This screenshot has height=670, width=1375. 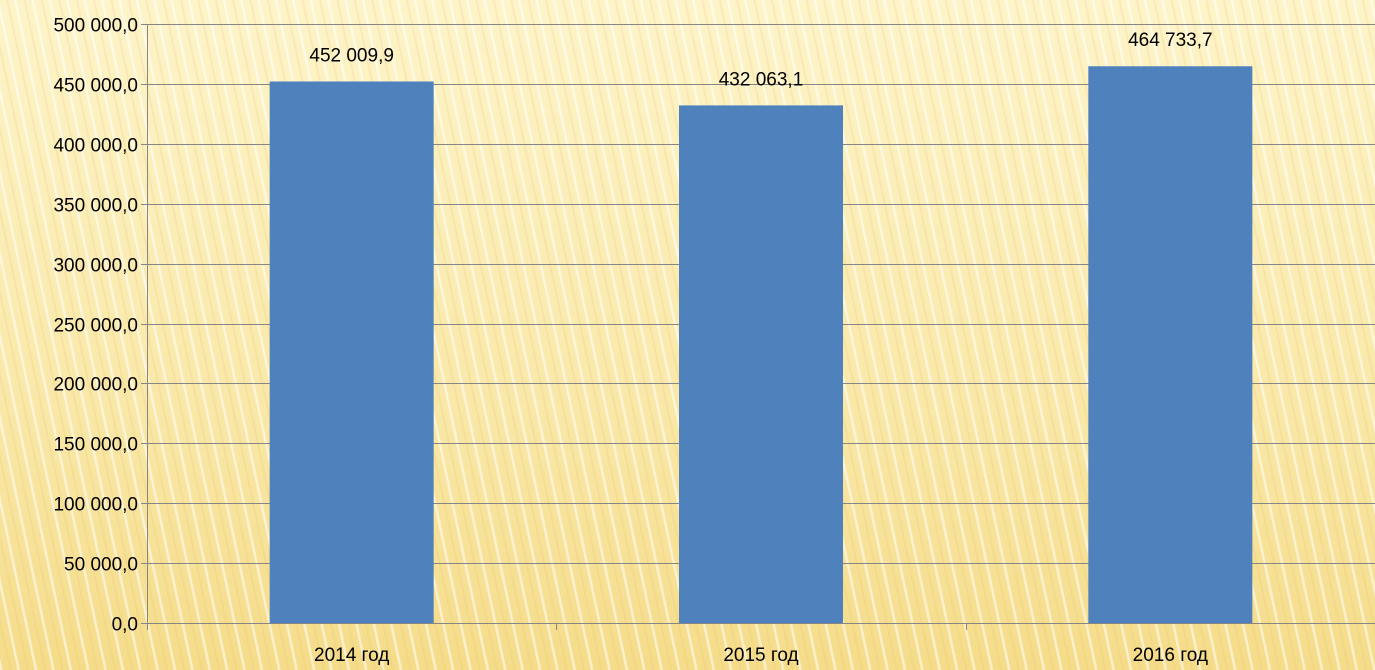 I want to click on y-tick-label: 400 000,0, so click(x=95, y=146).